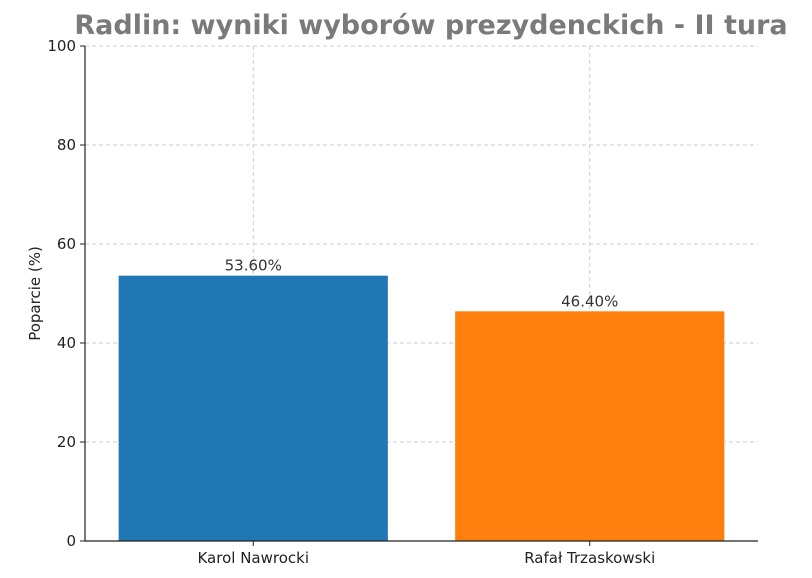 The image size is (812, 578). Describe the element at coordinates (66, 244) in the screenshot. I see `y-tick-label: 60` at that location.